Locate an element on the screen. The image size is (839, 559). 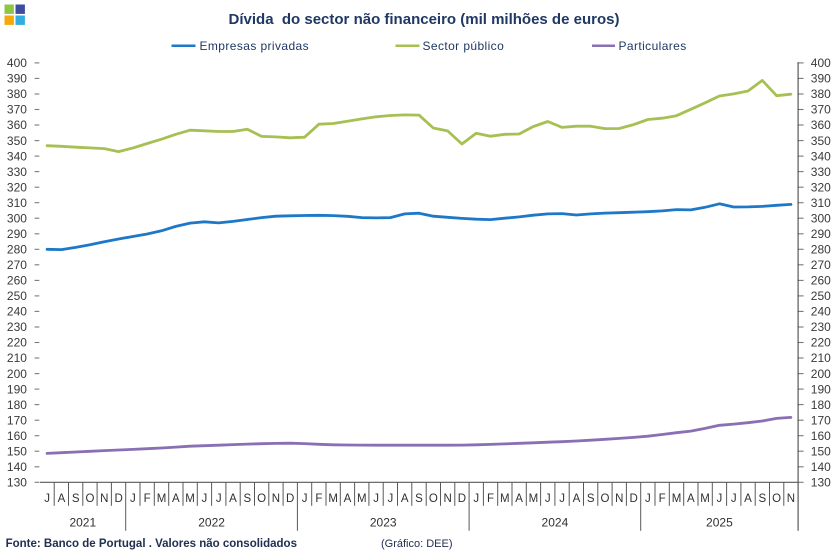
svg-text: 2021 is located at coordinates (82, 523).